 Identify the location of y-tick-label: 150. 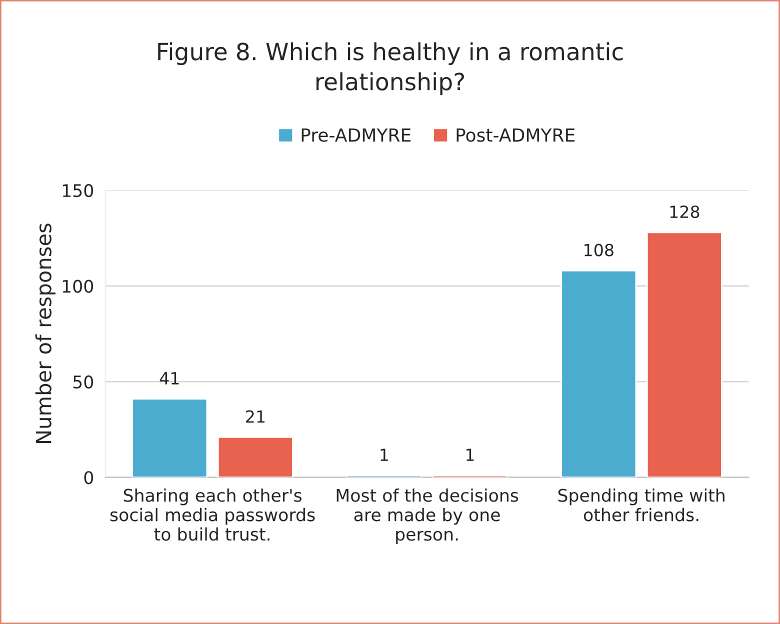
(78, 191).